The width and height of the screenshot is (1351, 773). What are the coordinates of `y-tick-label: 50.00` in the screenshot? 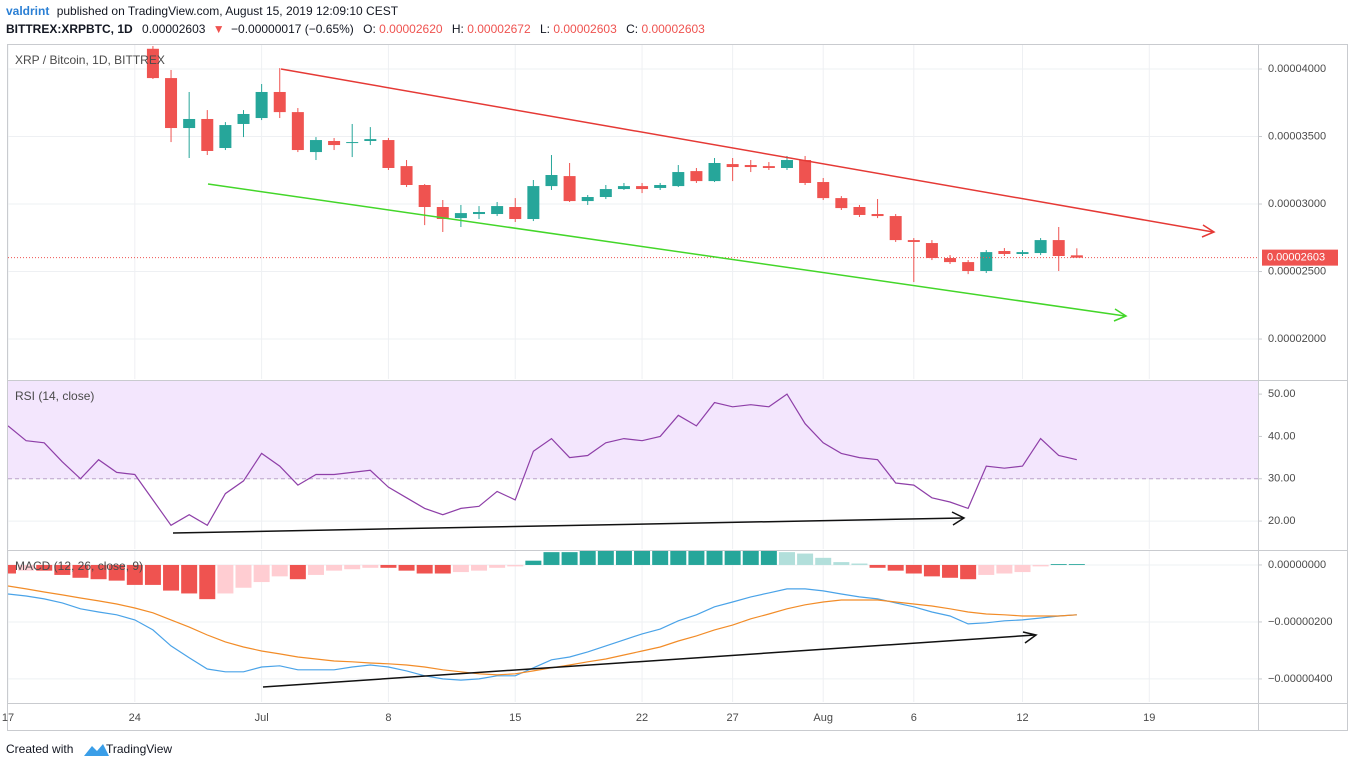 It's located at (1282, 394).